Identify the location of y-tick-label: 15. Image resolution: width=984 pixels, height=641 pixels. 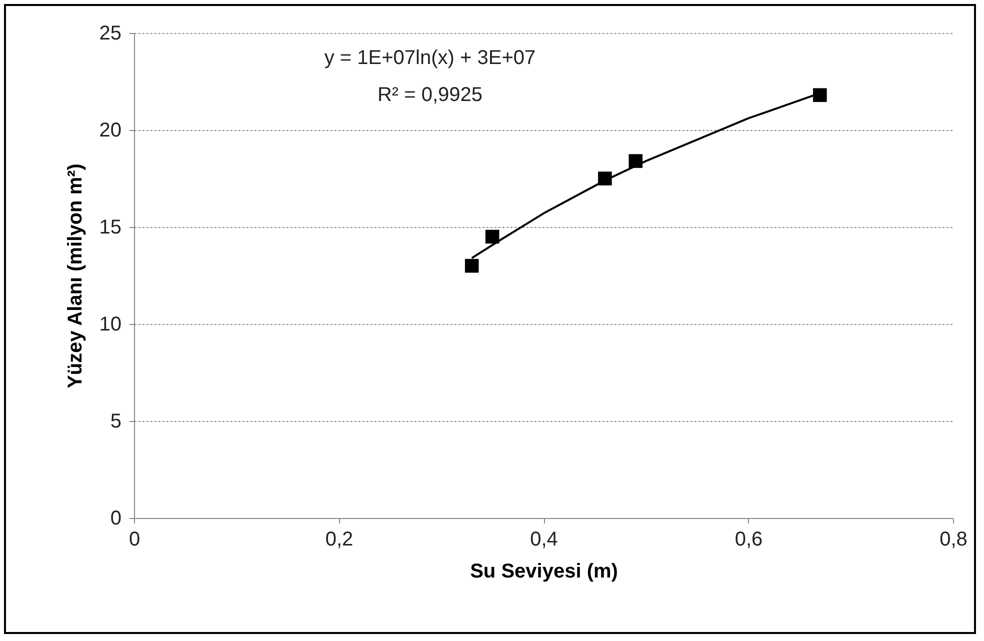
(110, 227).